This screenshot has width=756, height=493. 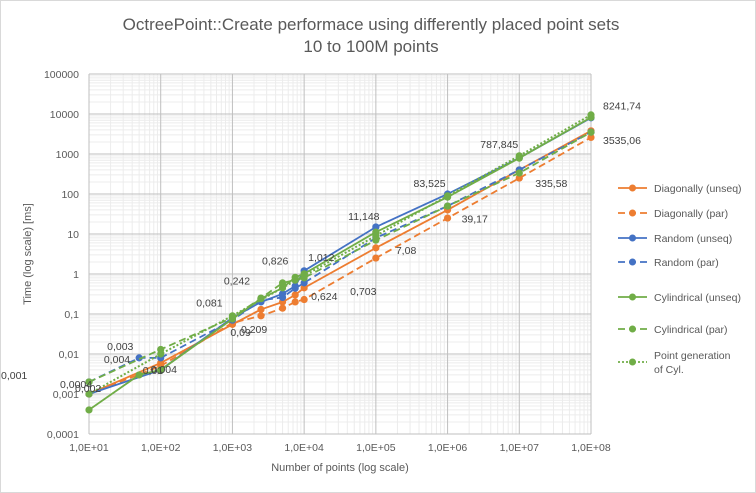 I want to click on x-tick-label: 1,0E+06, so click(x=448, y=448).